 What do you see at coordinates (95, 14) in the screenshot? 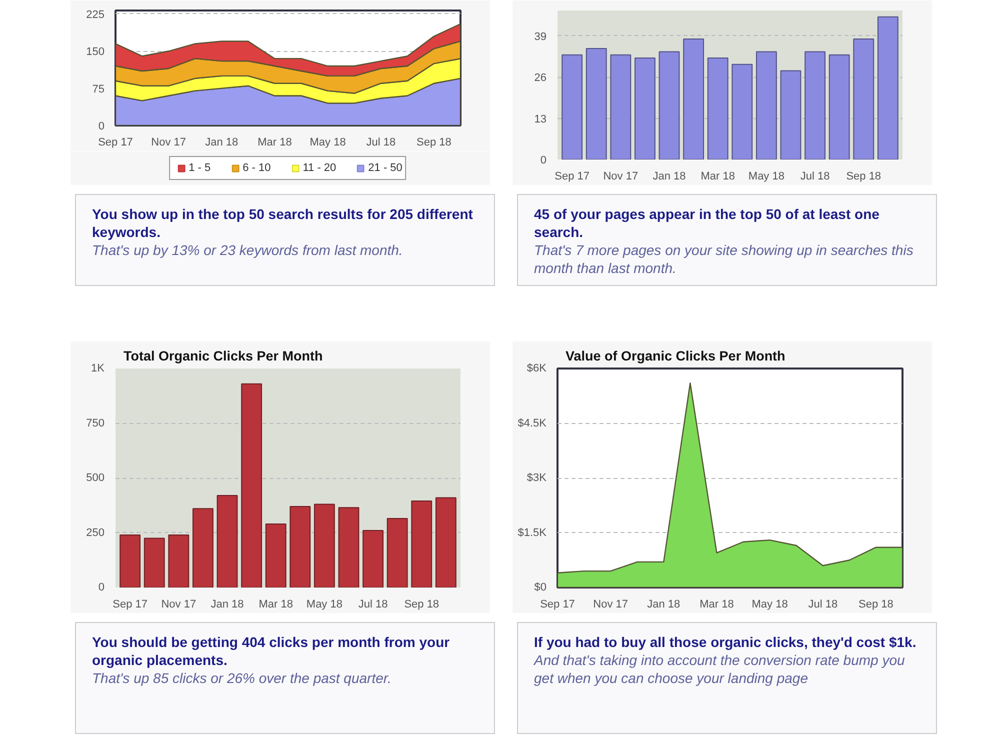
I see `y-tick-label: 225` at bounding box center [95, 14].